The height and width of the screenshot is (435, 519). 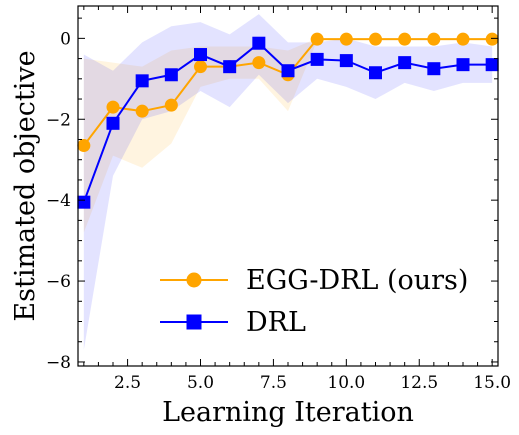 I want to click on x-tick-label: 7.5, so click(x=273, y=383).